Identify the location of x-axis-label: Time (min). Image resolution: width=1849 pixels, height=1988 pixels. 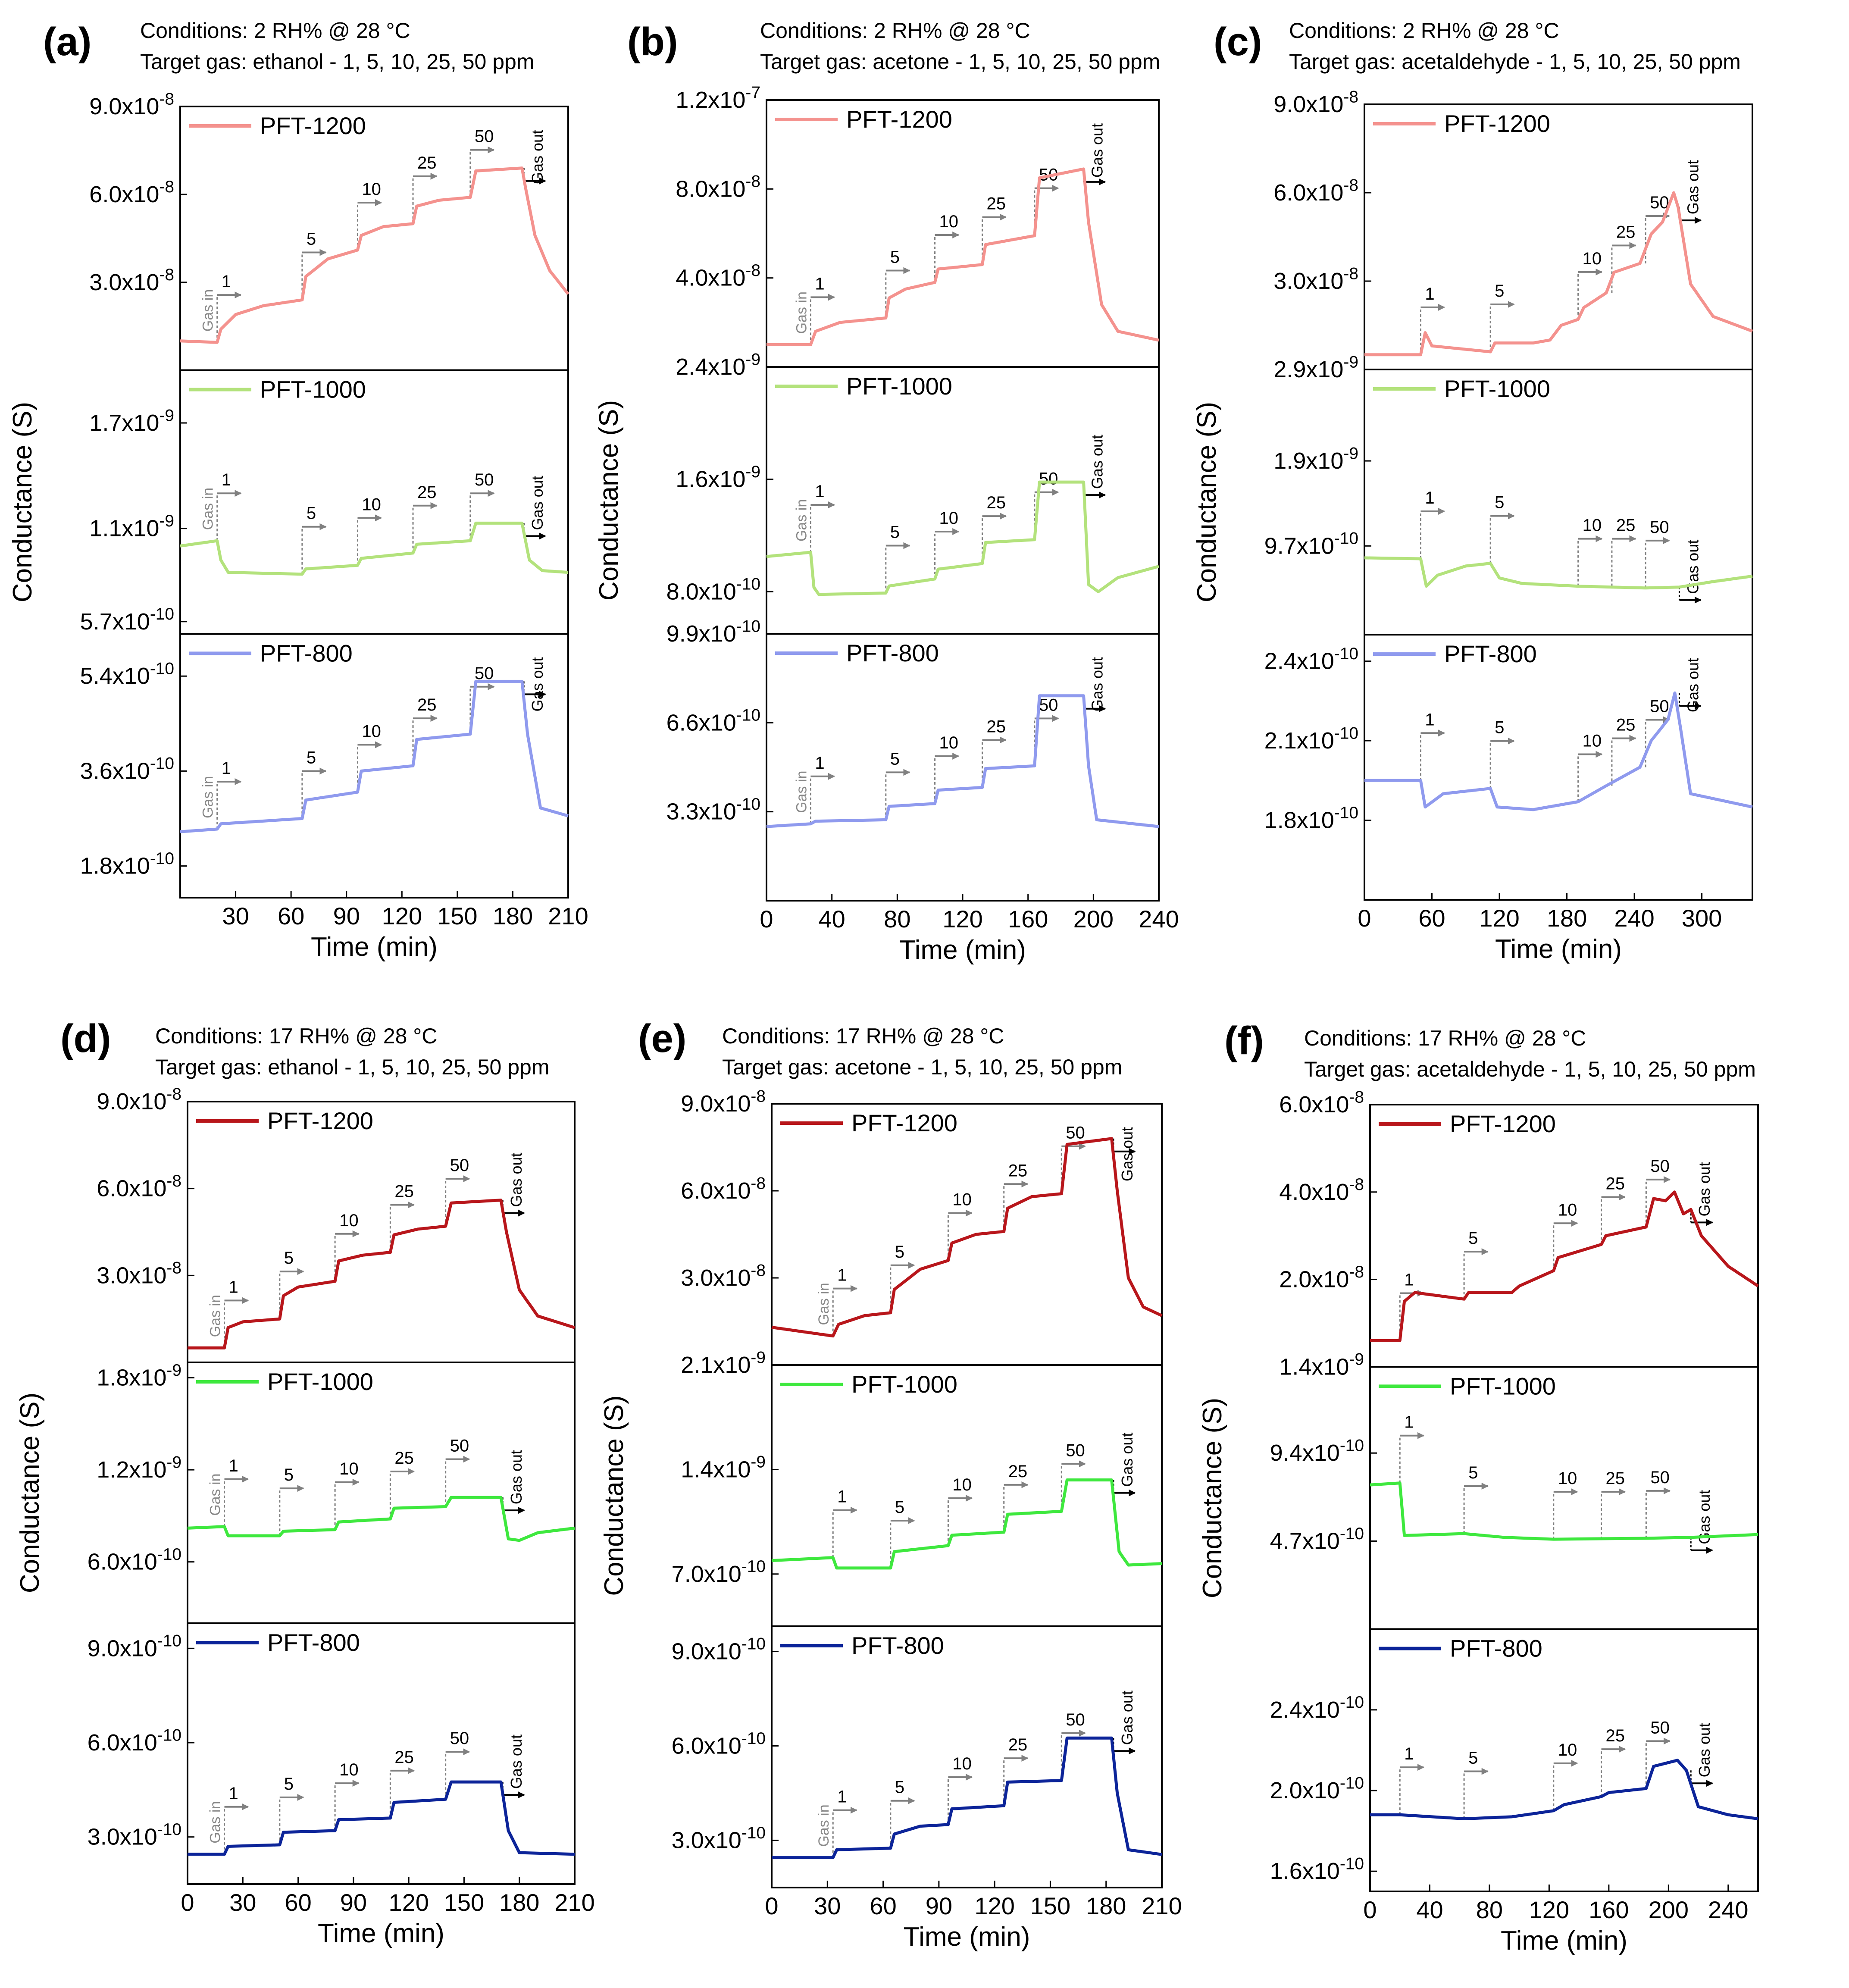
(374, 947).